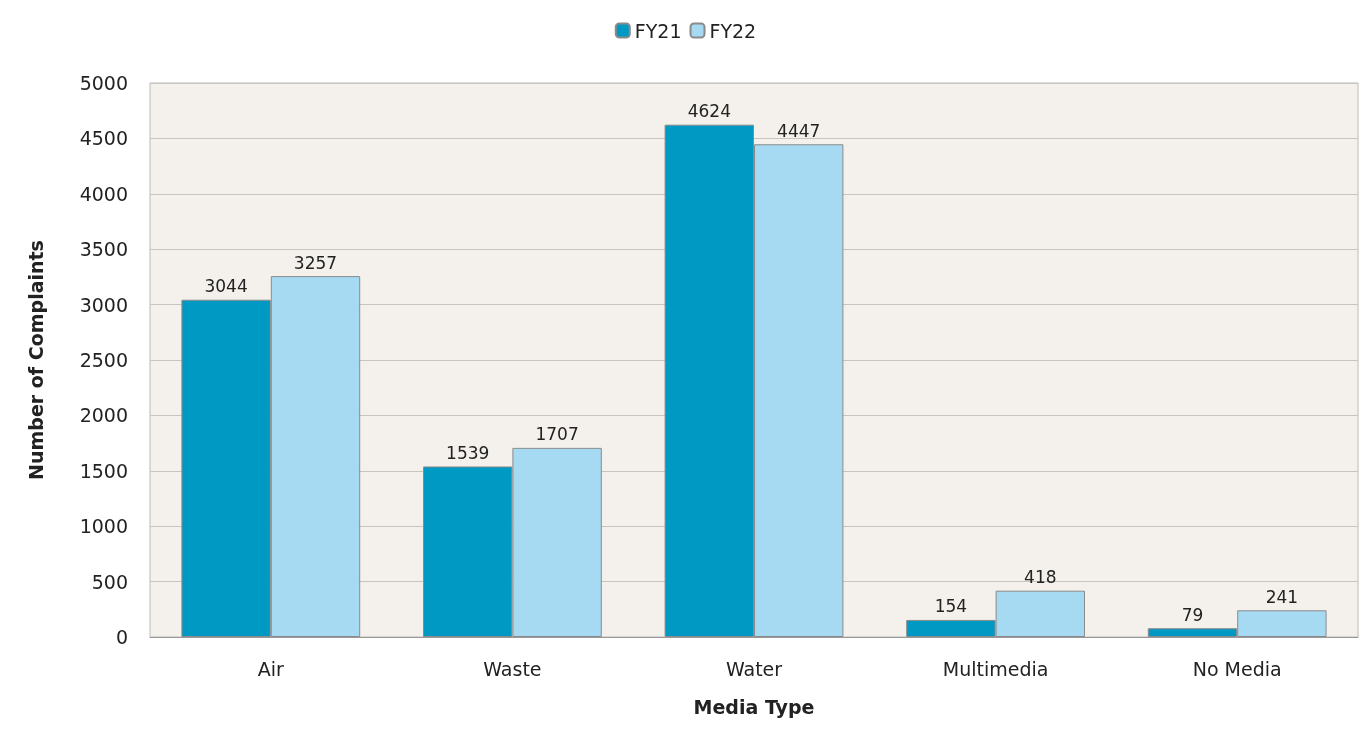  What do you see at coordinates (799, 130) in the screenshot?
I see `data-label: 4447` at bounding box center [799, 130].